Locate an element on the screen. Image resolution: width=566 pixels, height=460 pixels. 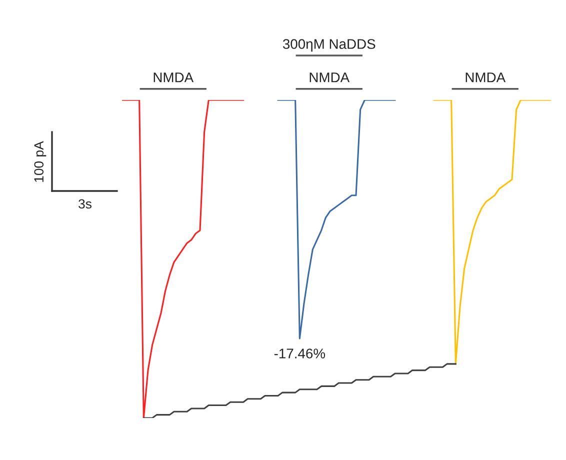
text: 3s is located at coordinates (85, 204).